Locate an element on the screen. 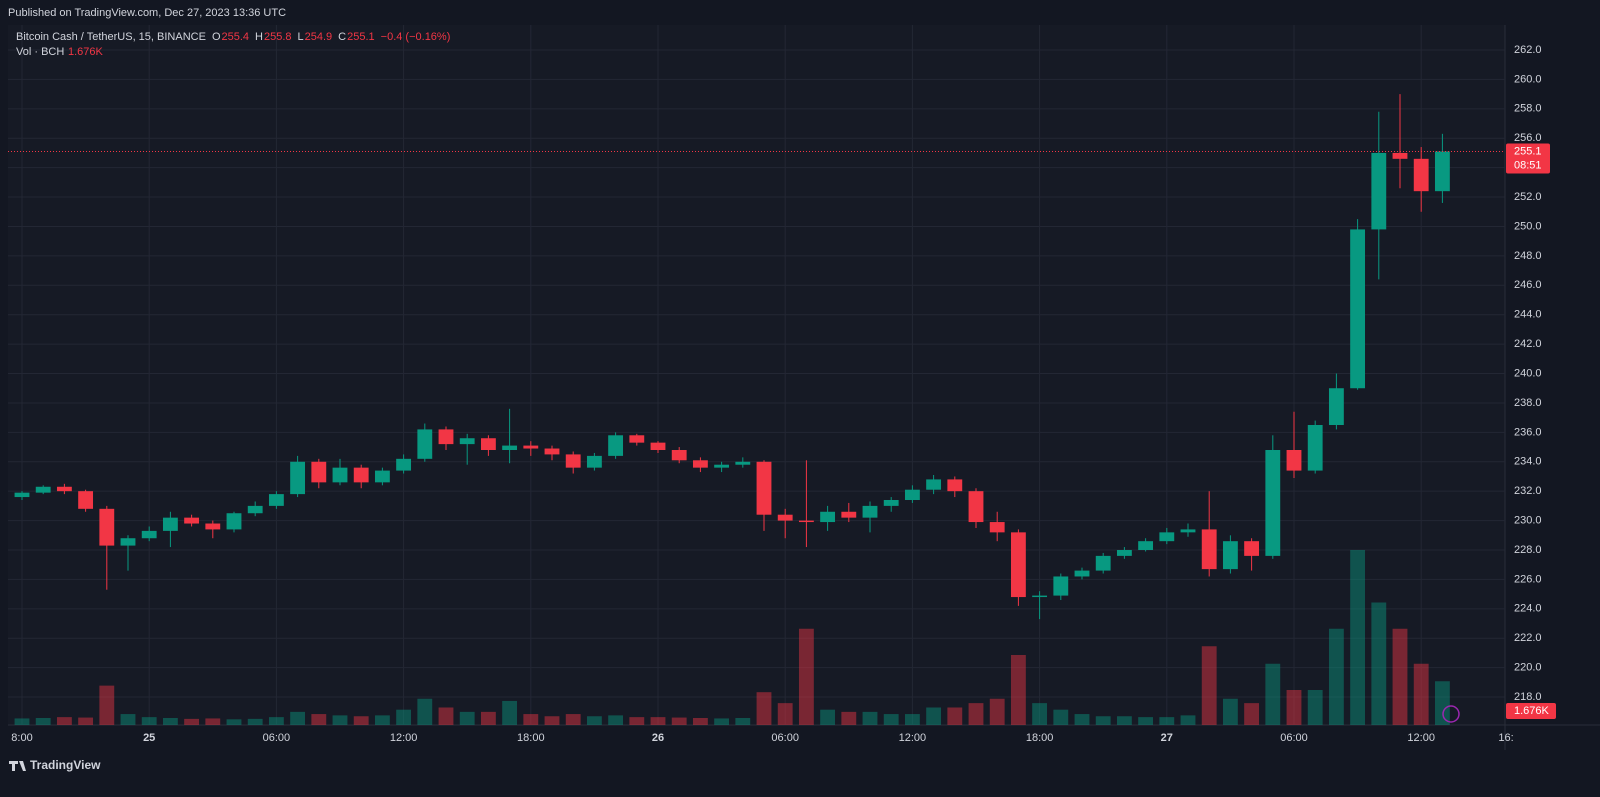 The height and width of the screenshot is (797, 1600). brand: TradingView is located at coordinates (65, 765).